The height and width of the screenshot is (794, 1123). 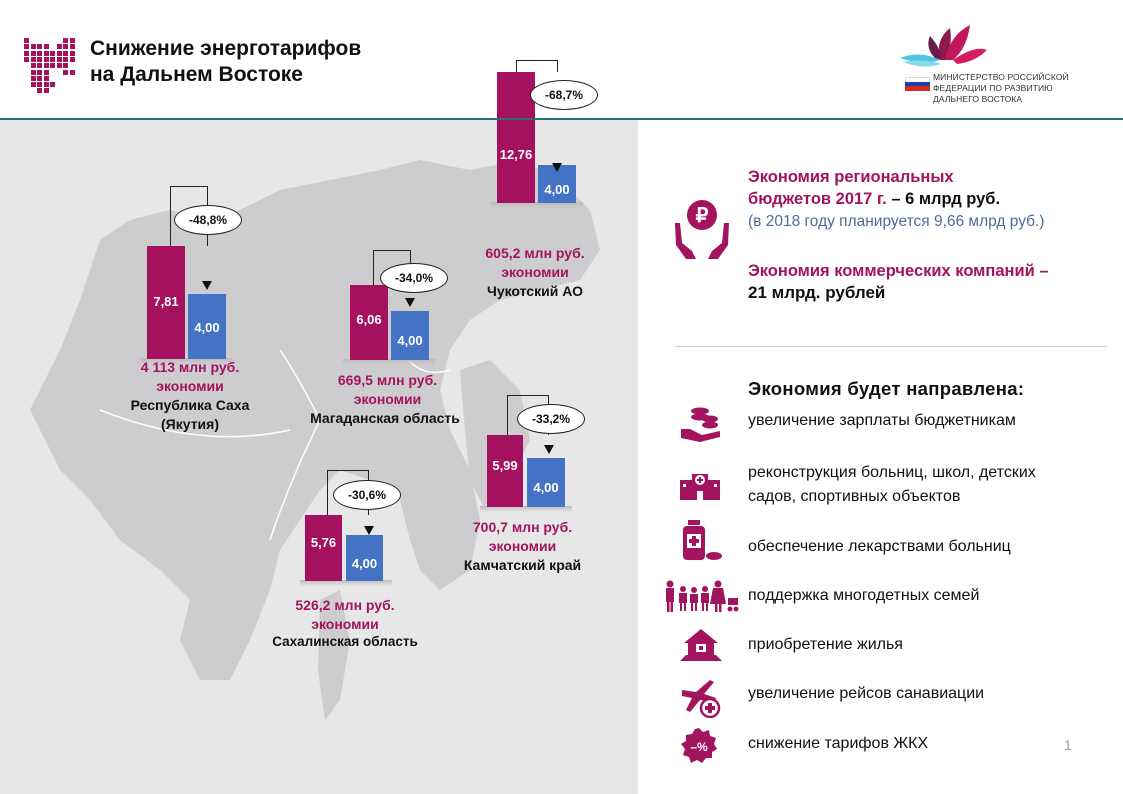 What do you see at coordinates (866, 693) in the screenshot?
I see `direction-sanaviation: увеличение рейсов санавиации` at bounding box center [866, 693].